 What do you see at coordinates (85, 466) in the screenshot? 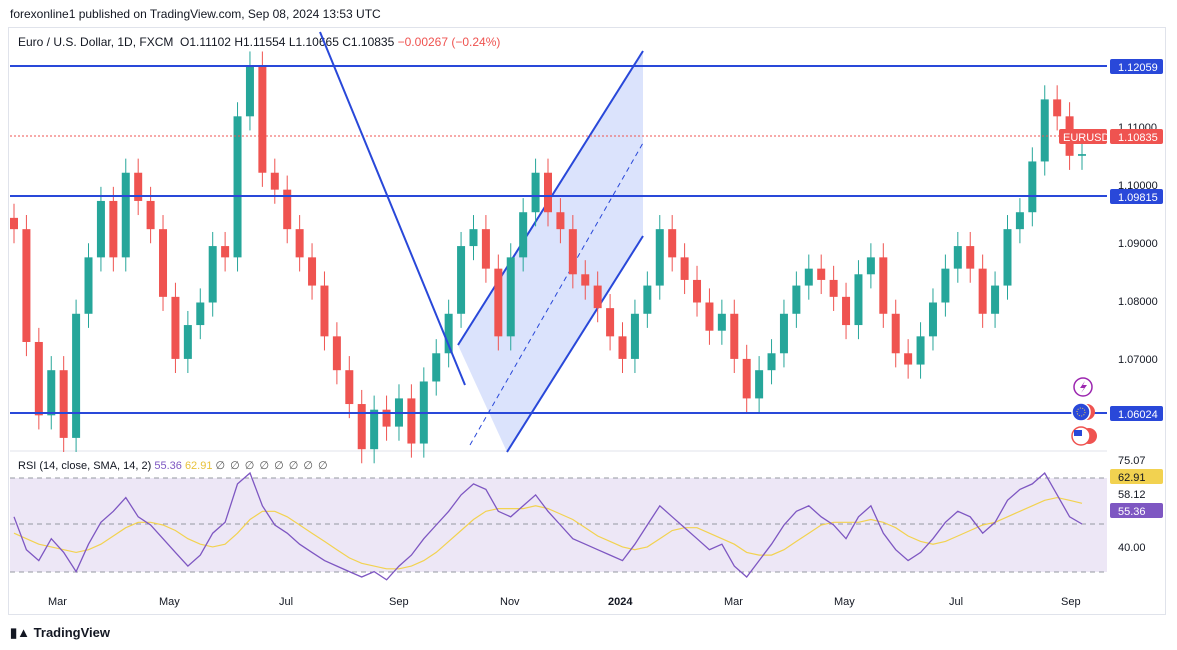
I see `rsi-label: RSI (14, close, SMA, 14, 2)` at bounding box center [85, 466].